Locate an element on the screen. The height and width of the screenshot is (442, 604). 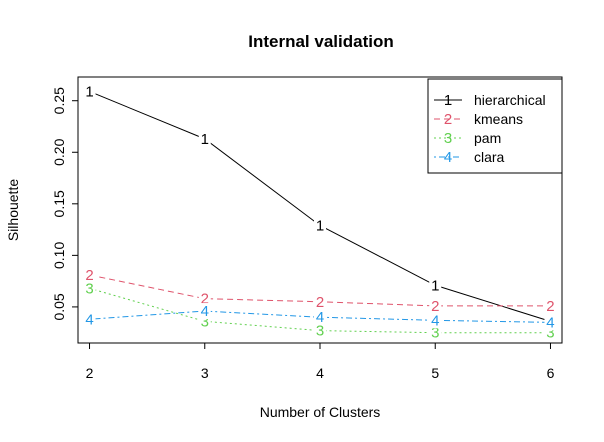
legend-marker: 3 is located at coordinates (448, 138).